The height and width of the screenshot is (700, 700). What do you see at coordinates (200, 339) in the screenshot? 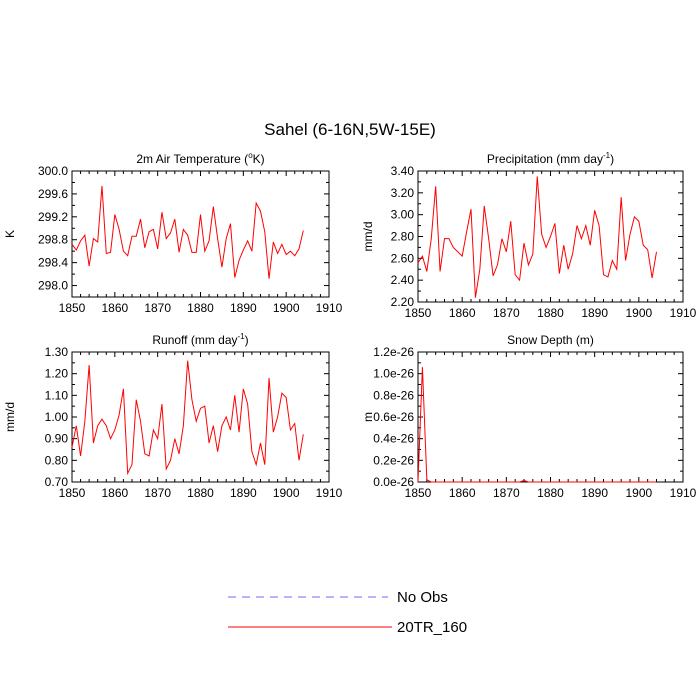
I see `panel-title: Runoff (mm day-1)` at bounding box center [200, 339].